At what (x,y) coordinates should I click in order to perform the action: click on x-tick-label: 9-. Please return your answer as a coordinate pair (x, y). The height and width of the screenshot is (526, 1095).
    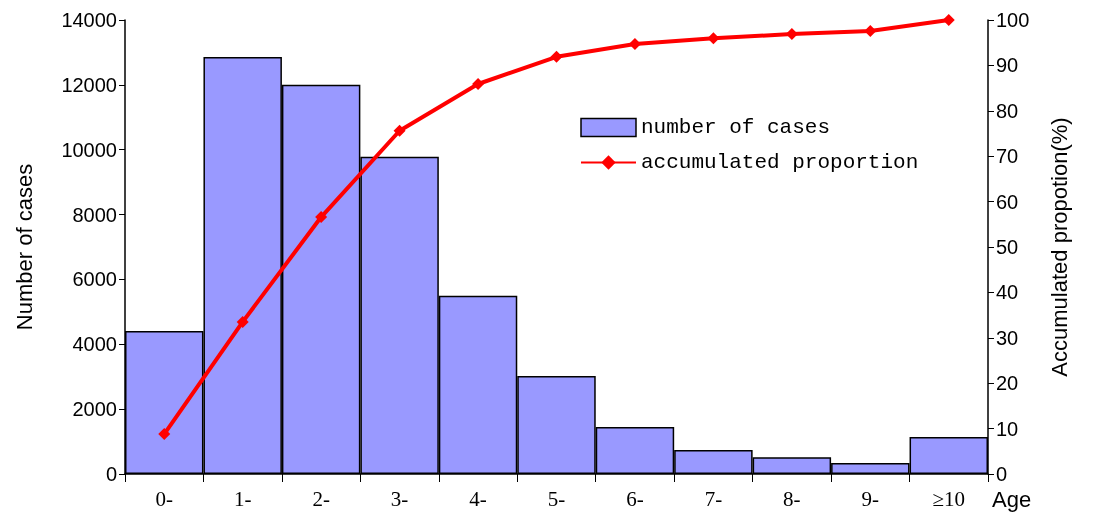
    Looking at the image, I should click on (870, 498).